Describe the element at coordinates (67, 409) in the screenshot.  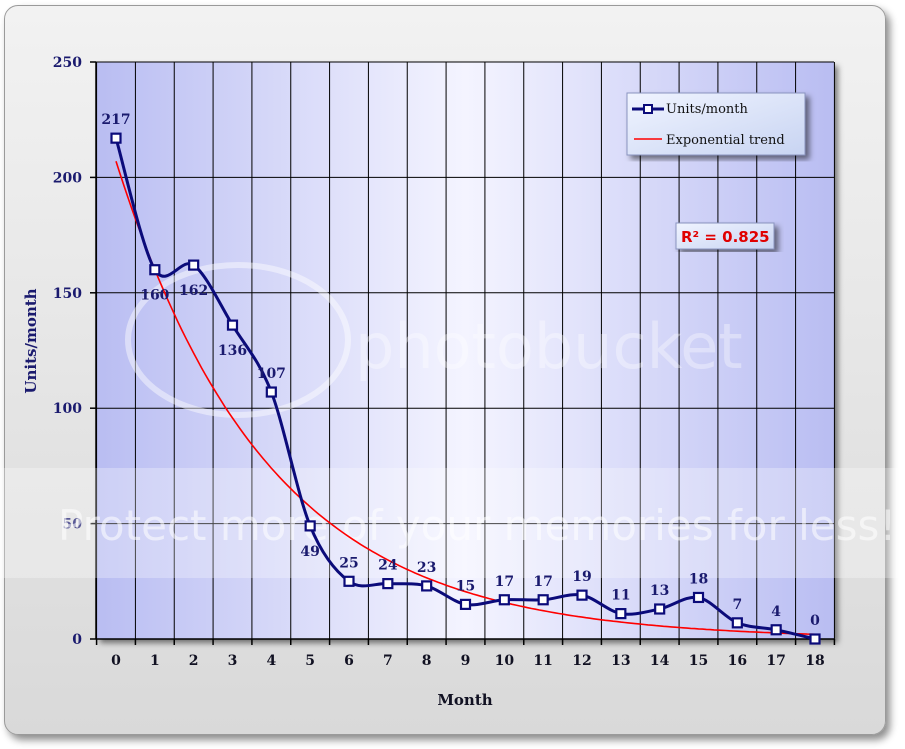
I see `y-tick-label: 100` at that location.